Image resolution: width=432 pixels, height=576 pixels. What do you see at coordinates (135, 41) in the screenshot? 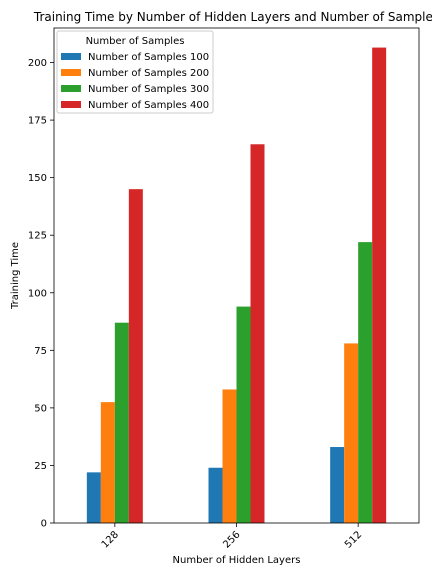
I see `legend-title: Number of Samples` at bounding box center [135, 41].